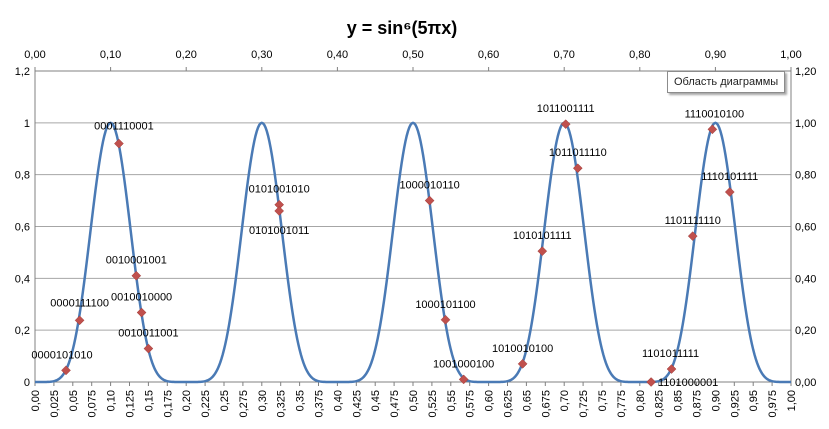  What do you see at coordinates (22, 72) in the screenshot?
I see `y-left-tick-label: 1,2` at bounding box center [22, 72].